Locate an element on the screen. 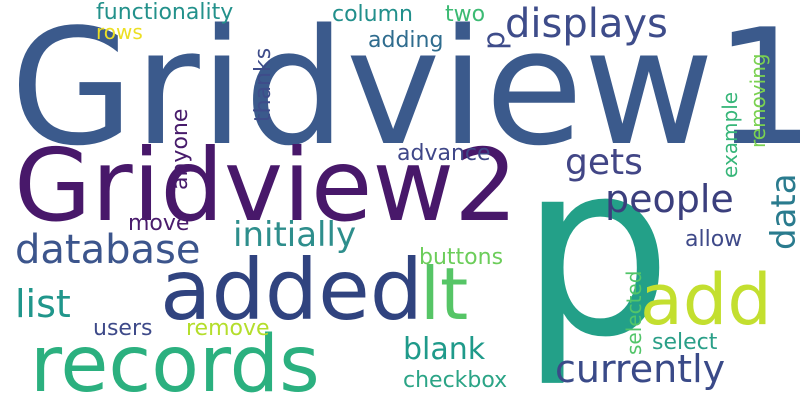  word-currently: currently is located at coordinates (640, 369).